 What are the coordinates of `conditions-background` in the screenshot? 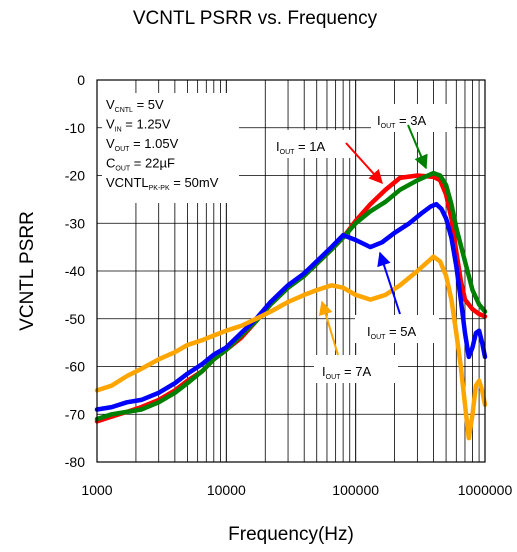 It's located at (170, 148).